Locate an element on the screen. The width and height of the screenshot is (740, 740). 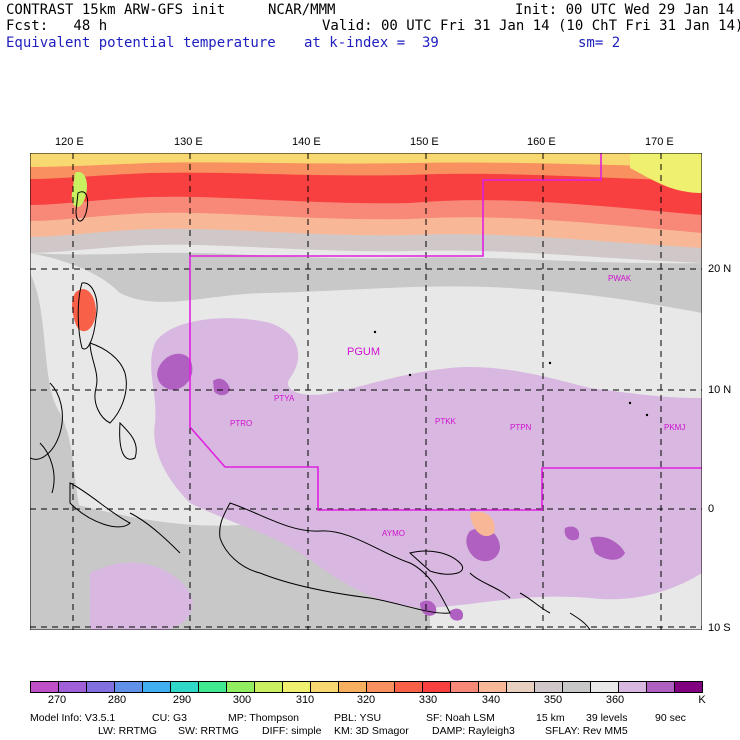
station-label: AYMO is located at coordinates (393, 533).